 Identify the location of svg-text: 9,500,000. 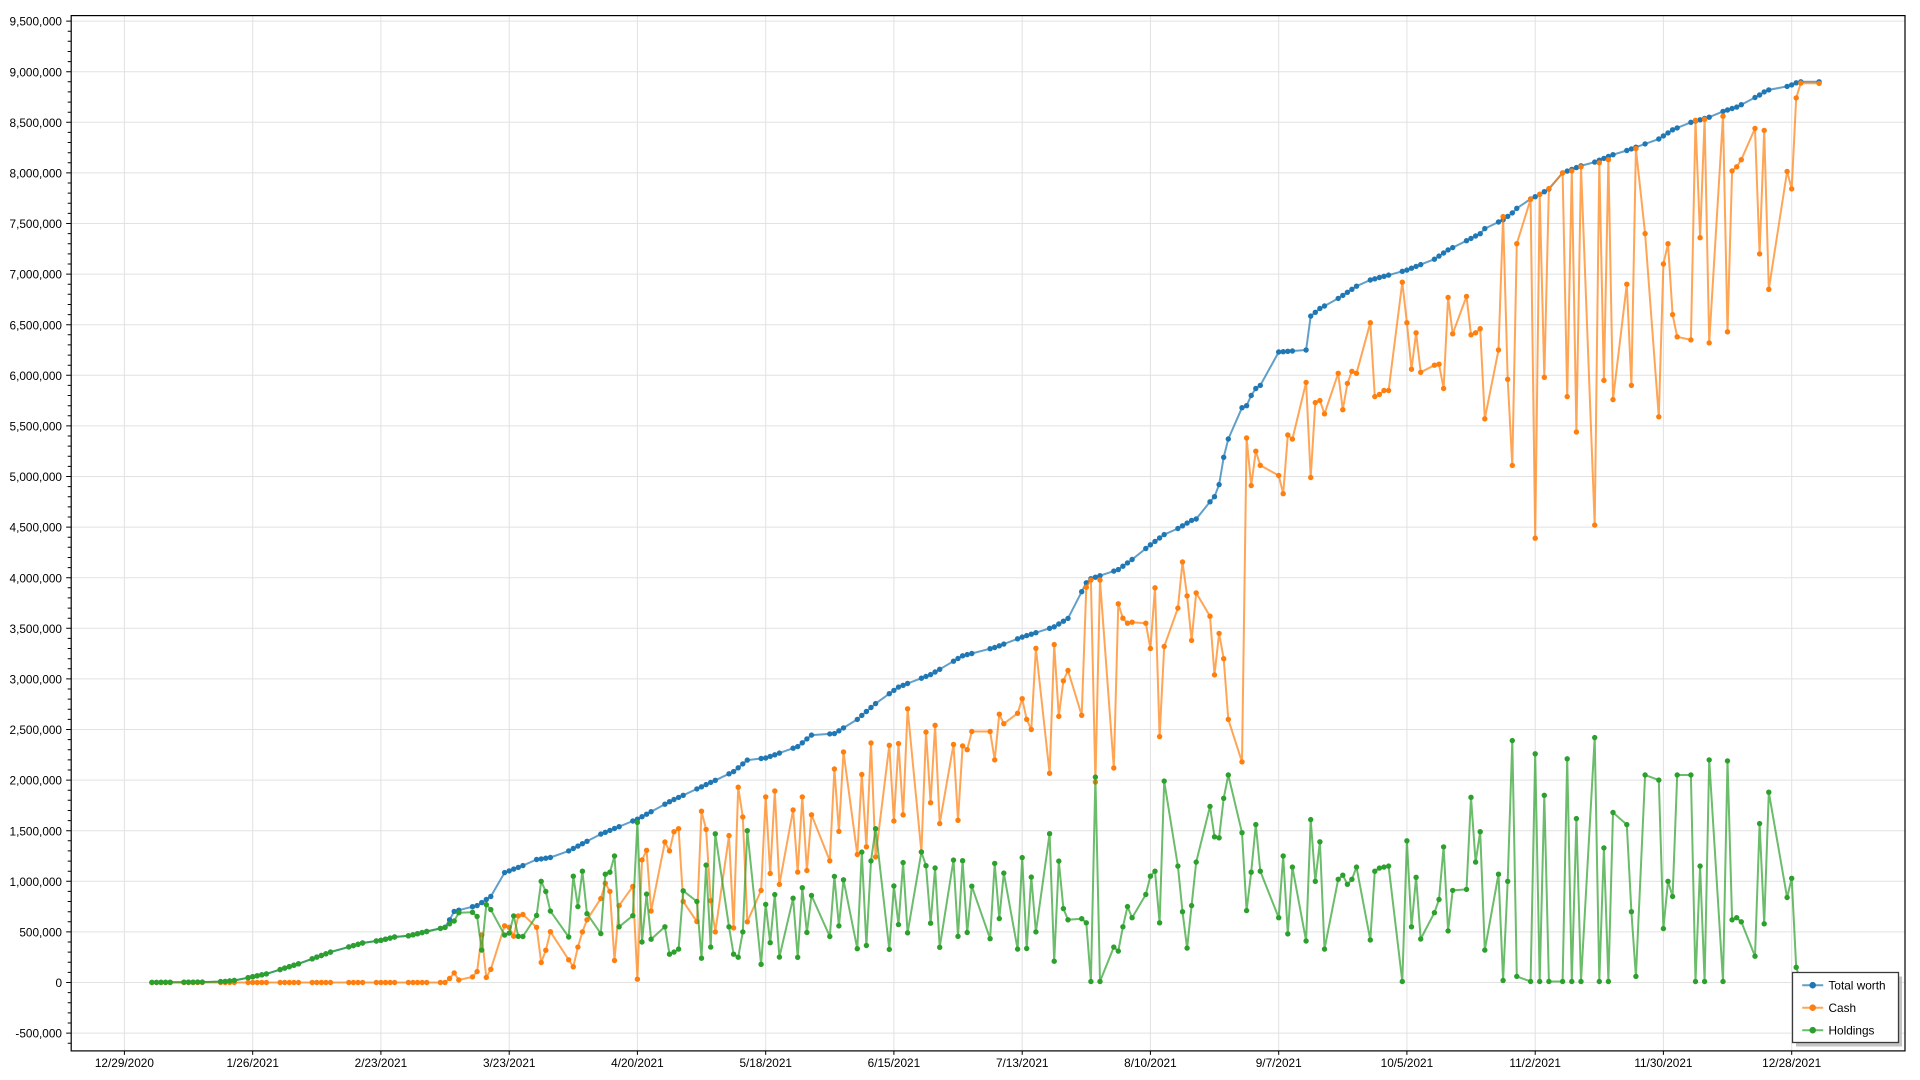
(36, 22).